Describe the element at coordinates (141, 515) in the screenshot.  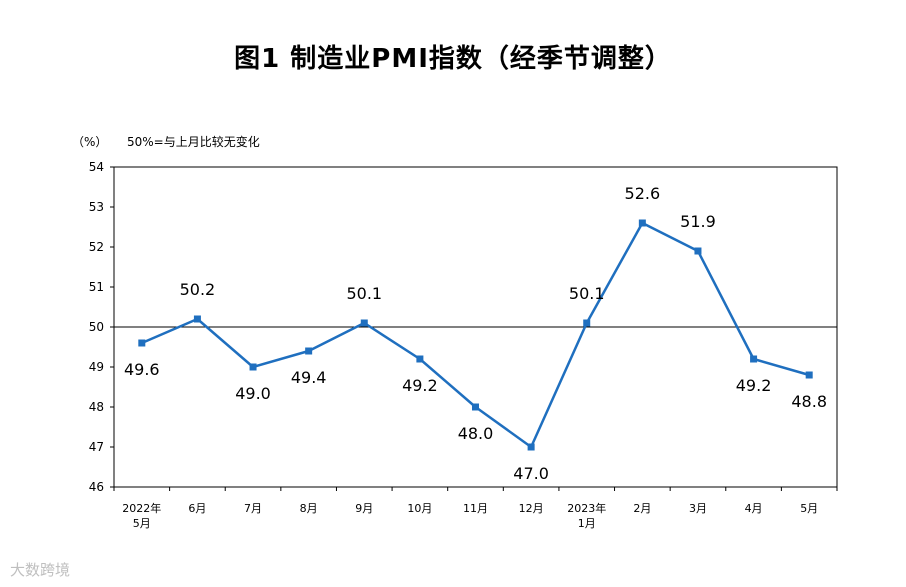
I see `x-tick-label: 2022年 5月` at that location.